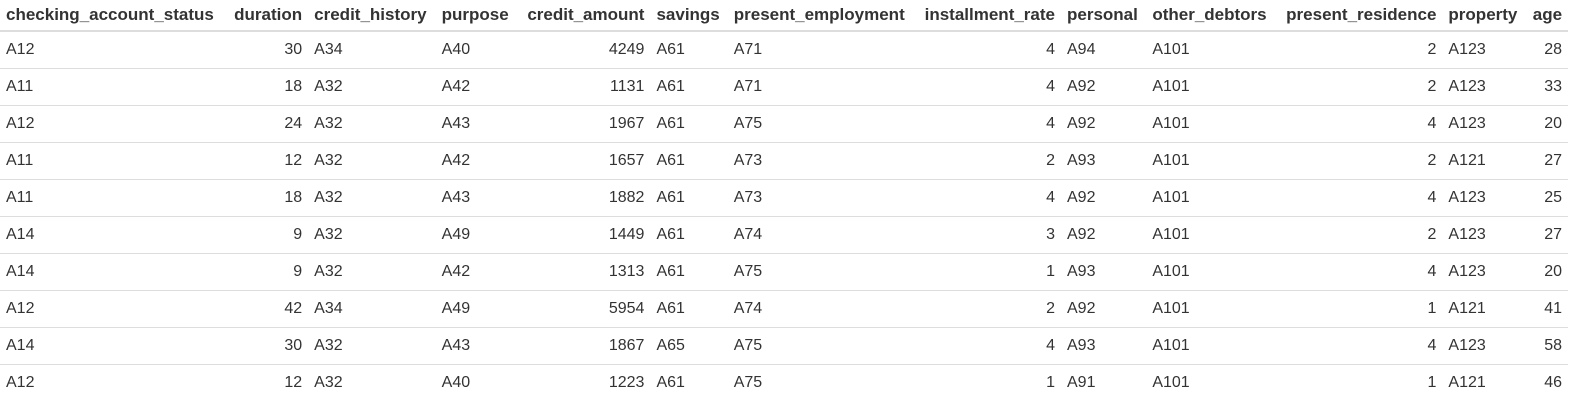 The height and width of the screenshot is (416, 1585). What do you see at coordinates (584, 124) in the screenshot?
I see `cell-credit-amount: 1967` at bounding box center [584, 124].